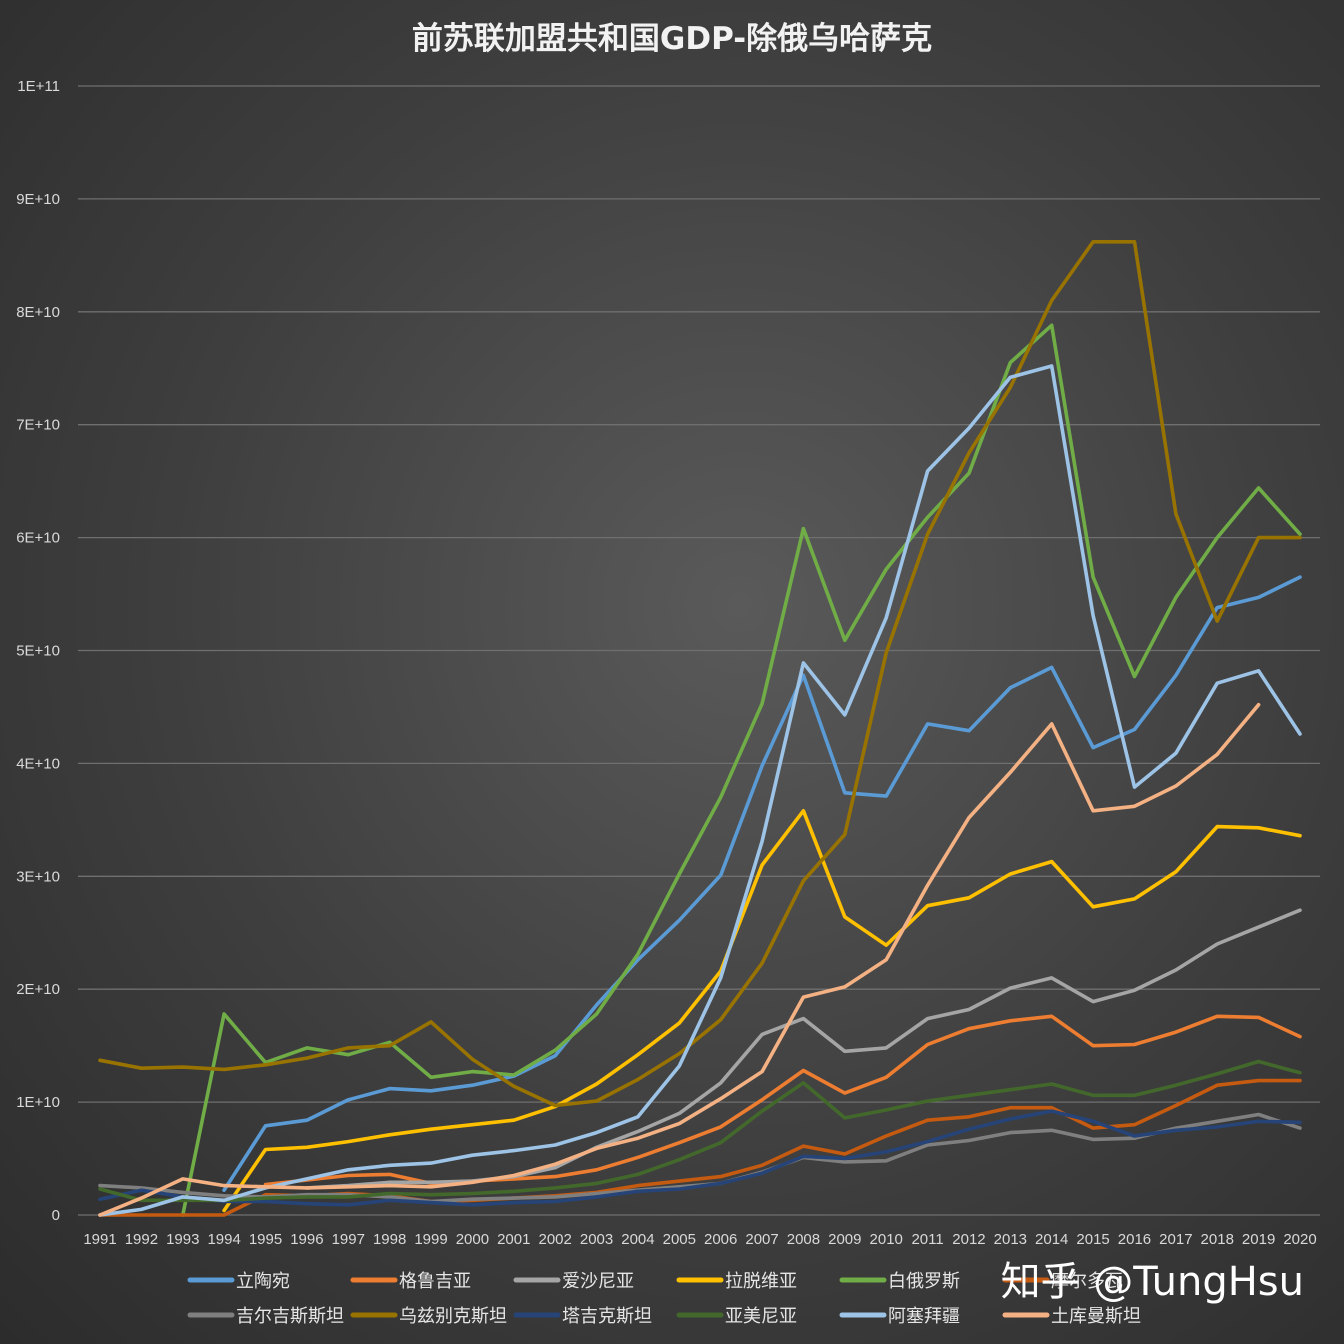  I want to click on x-tick-label: 1994, so click(223, 1239).